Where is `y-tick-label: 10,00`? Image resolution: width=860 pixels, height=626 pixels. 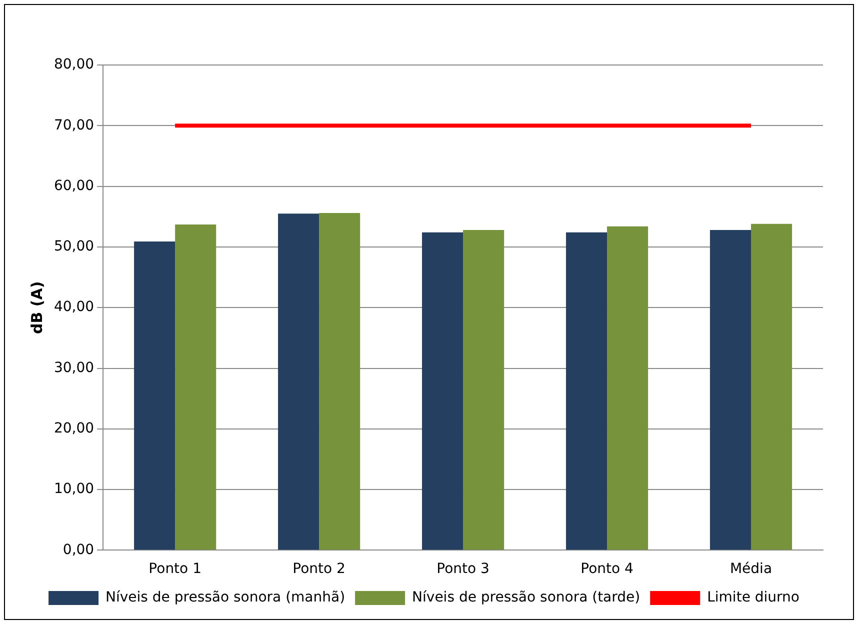
y-tick-label: 10,00 is located at coordinates (74, 489).